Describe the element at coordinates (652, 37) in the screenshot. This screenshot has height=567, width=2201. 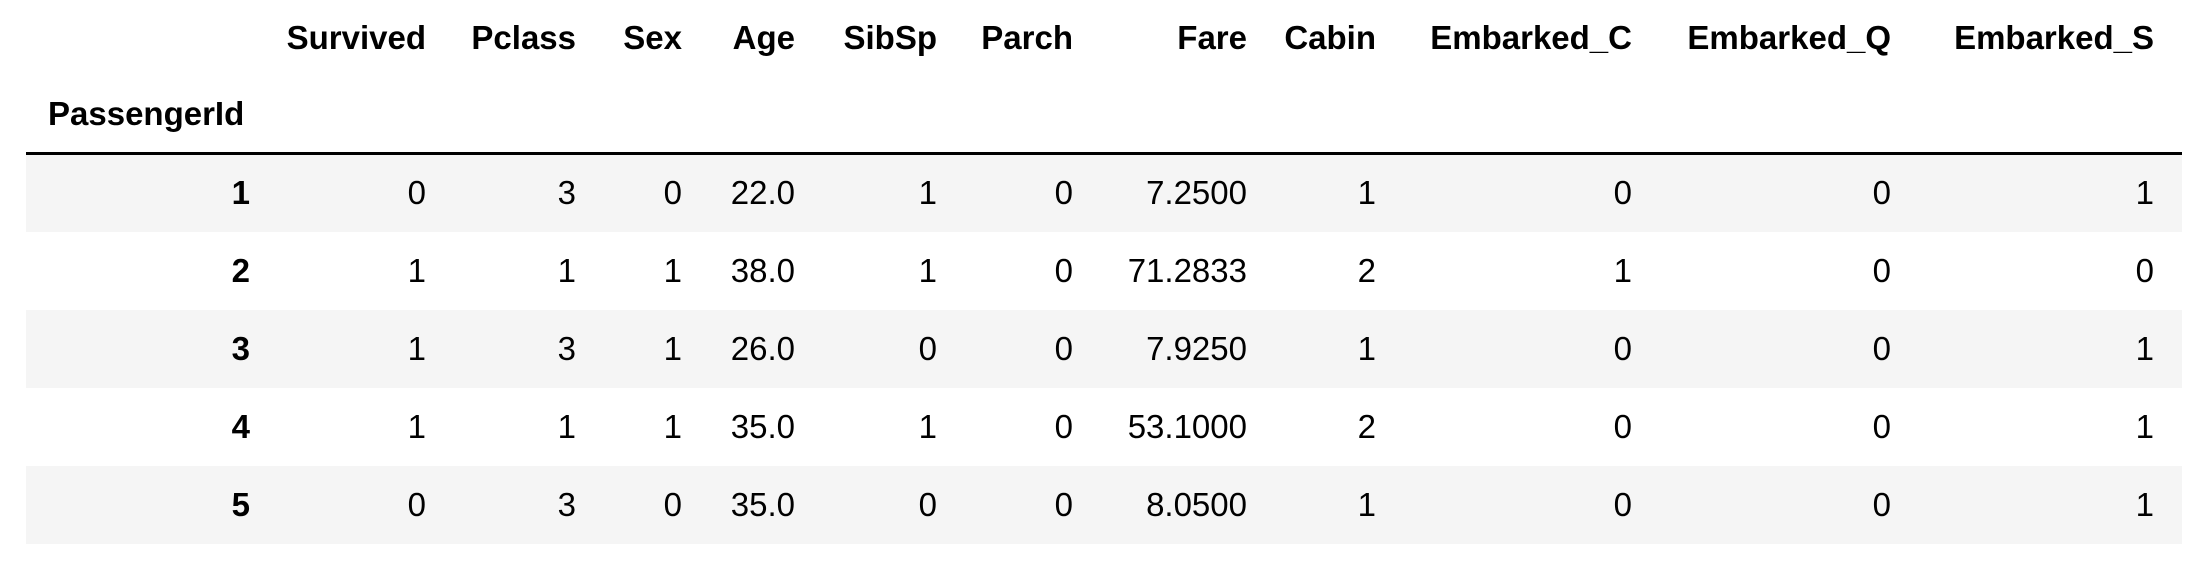
I see `column-header-sex: Sex` at that location.